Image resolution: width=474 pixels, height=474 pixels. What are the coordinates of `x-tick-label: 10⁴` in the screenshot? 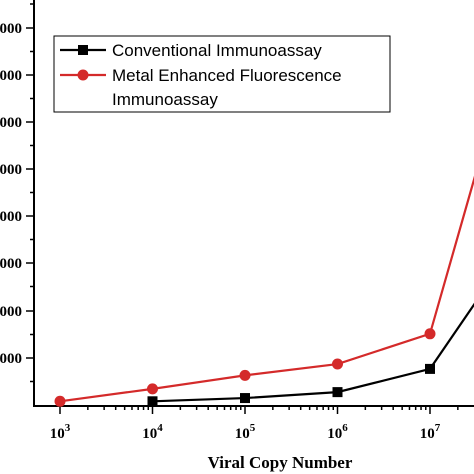 It's located at (152, 432).